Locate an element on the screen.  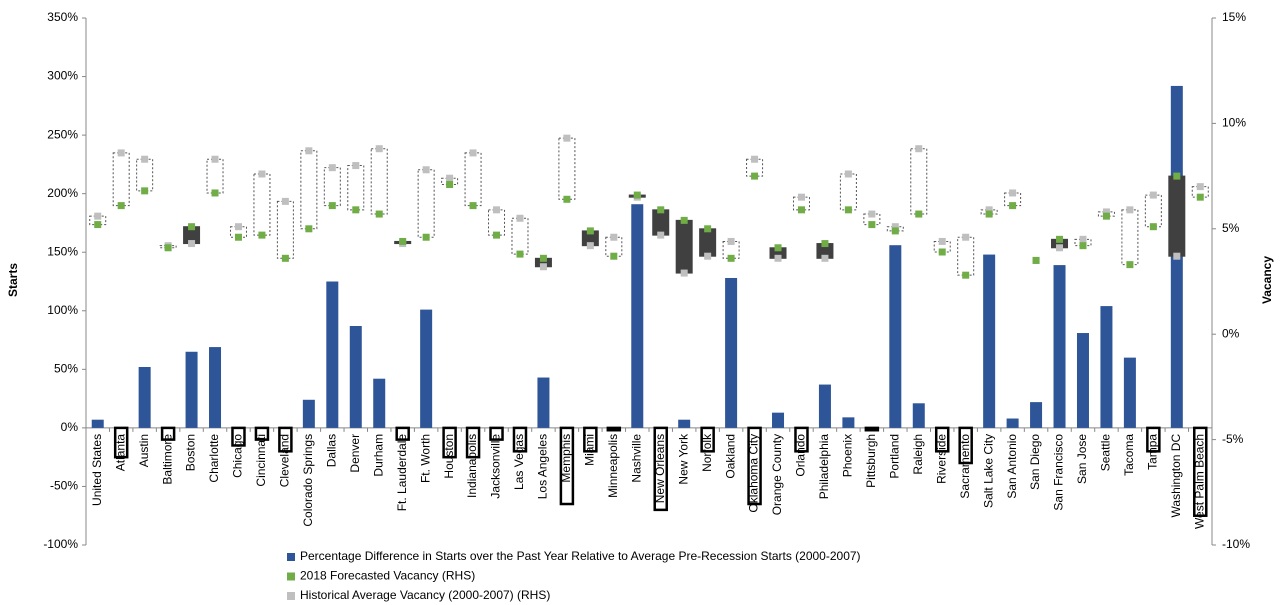
y2-tick-label: -10% is located at coordinates (1236, 544).